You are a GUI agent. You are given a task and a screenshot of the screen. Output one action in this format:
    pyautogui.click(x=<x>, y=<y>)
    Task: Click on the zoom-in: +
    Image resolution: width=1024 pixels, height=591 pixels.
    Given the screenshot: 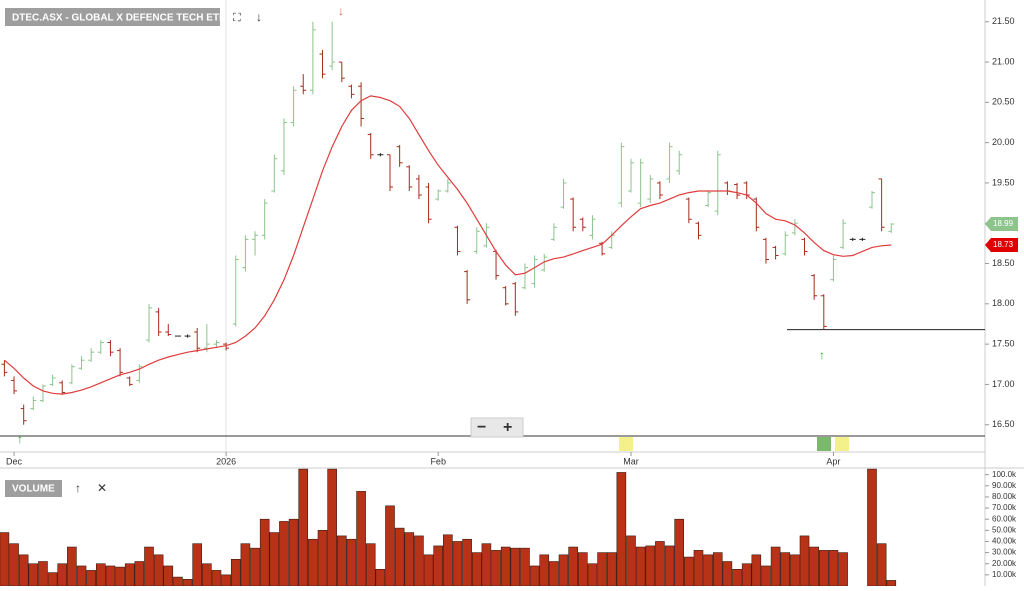 What is the action you would take?
    pyautogui.click(x=507, y=427)
    